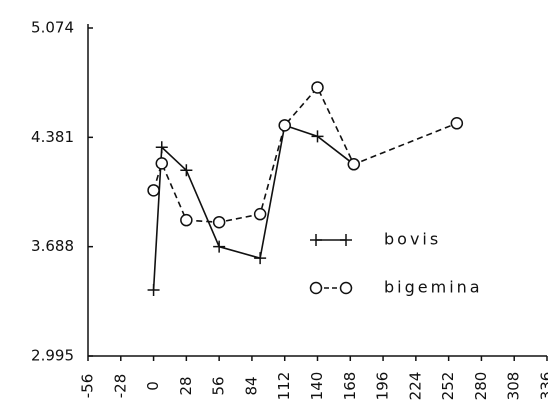 Image resolution: width=548 pixels, height=408 pixels. I want to click on x-tick-label: 56, so click(219, 385).